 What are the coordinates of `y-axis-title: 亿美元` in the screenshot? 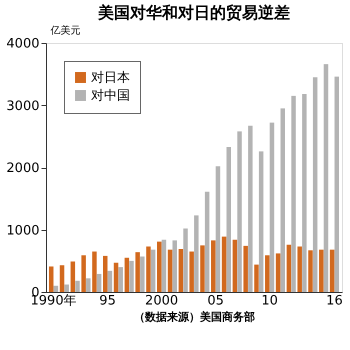 It's located at (65, 30).